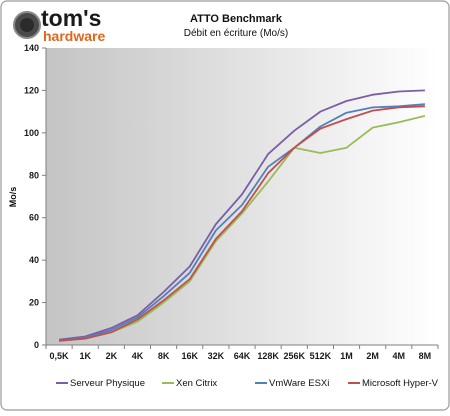 This screenshot has width=450, height=416. What do you see at coordinates (321, 356) in the screenshot?
I see `x-tick-label: 512K` at bounding box center [321, 356].